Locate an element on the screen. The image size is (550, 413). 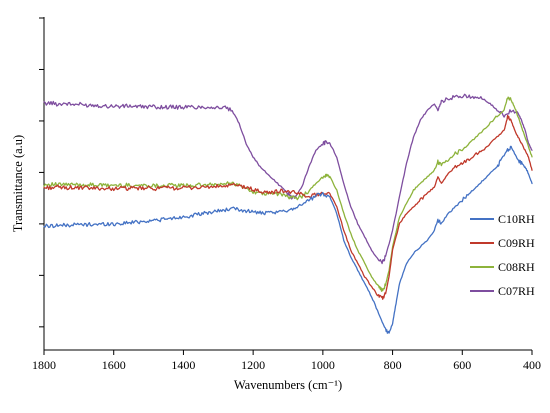
x-tick-label: 1400 is located at coordinates (183, 365).